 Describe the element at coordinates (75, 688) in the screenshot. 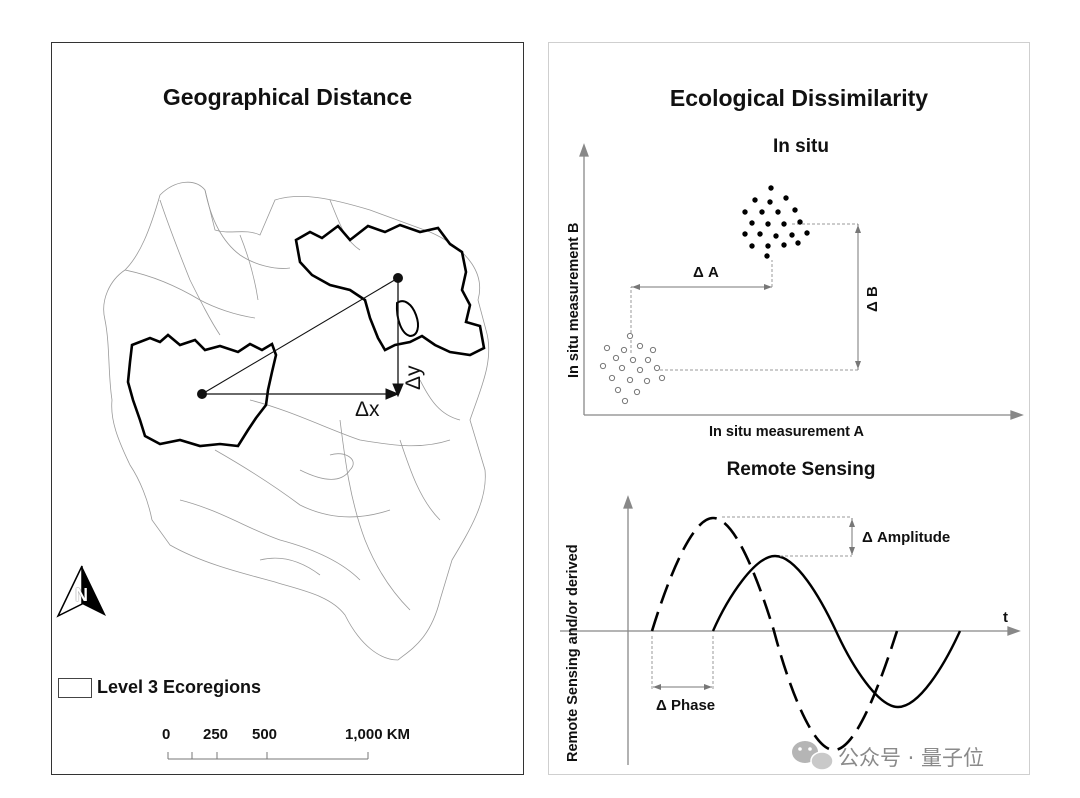

I see `legend-swatch` at that location.